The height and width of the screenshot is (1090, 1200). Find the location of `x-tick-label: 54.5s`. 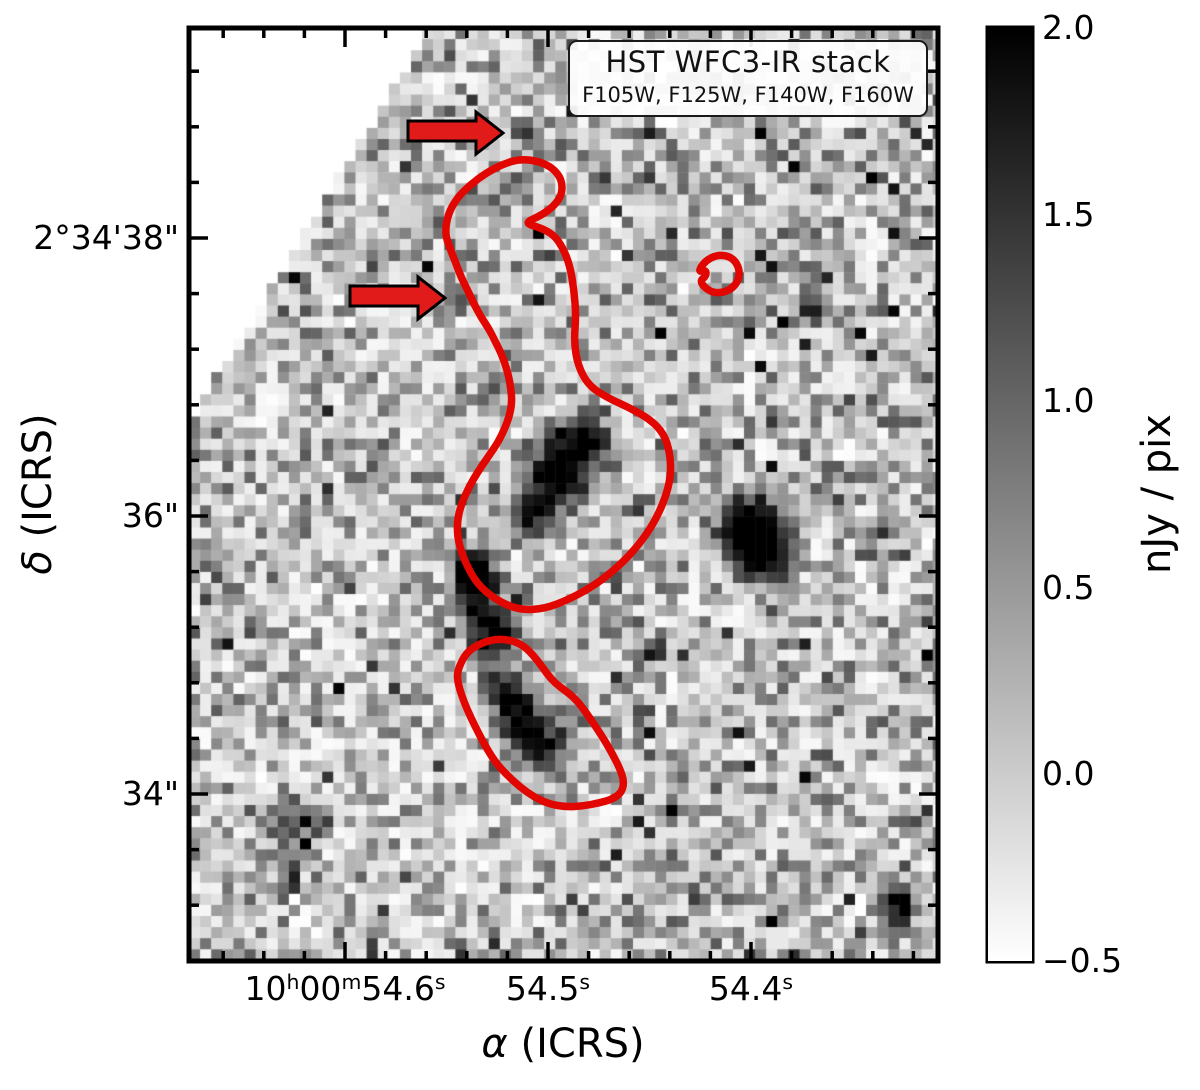

x-tick-label: 54.5s is located at coordinates (548, 988).